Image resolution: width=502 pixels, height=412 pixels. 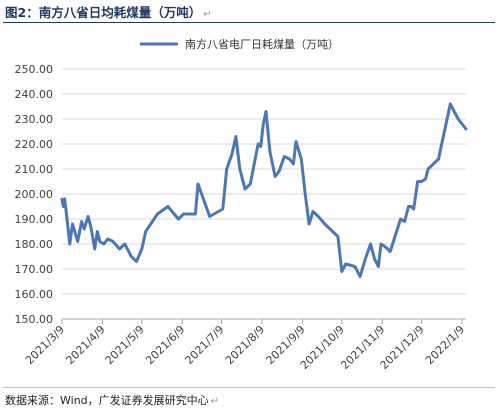 What do you see at coordinates (45, 345) in the screenshot?
I see `x-tick-label: 2021/3/9` at bounding box center [45, 345].